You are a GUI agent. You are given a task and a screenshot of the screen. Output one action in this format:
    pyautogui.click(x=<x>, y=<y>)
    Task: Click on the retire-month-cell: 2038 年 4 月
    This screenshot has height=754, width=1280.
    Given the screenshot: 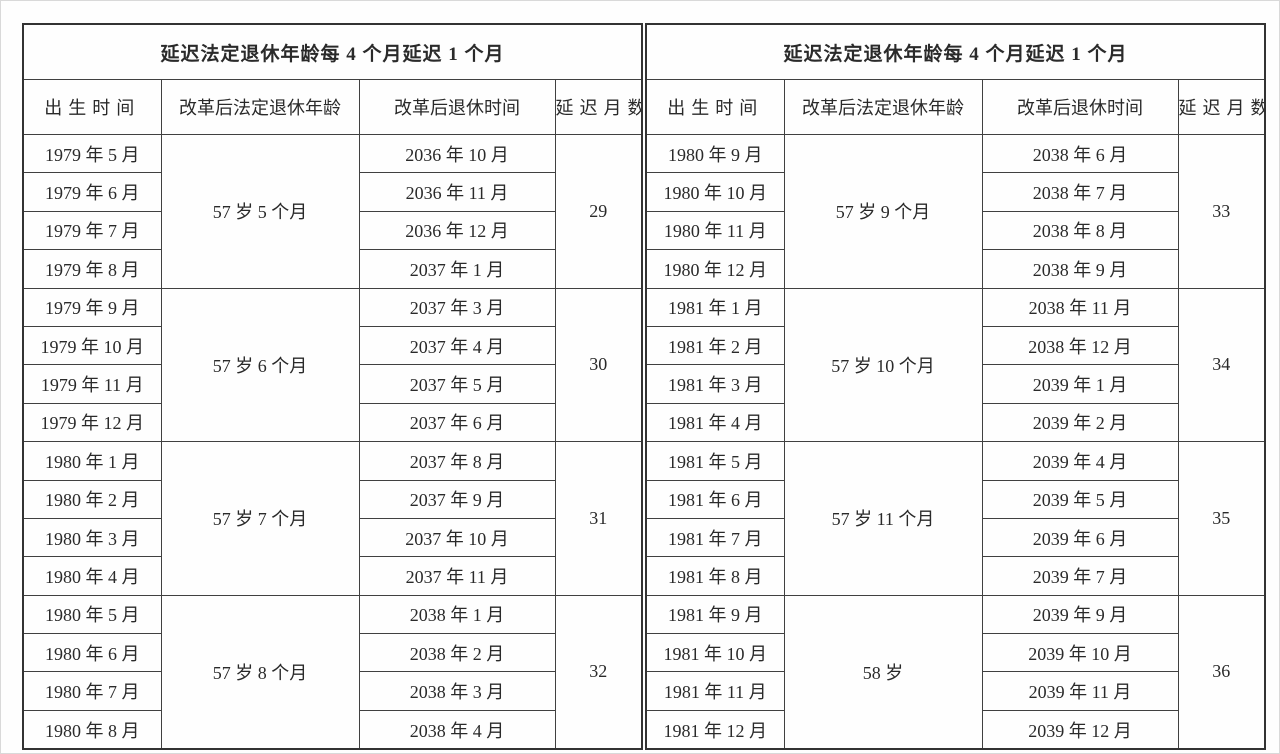 What is the action you would take?
    pyautogui.click(x=457, y=729)
    